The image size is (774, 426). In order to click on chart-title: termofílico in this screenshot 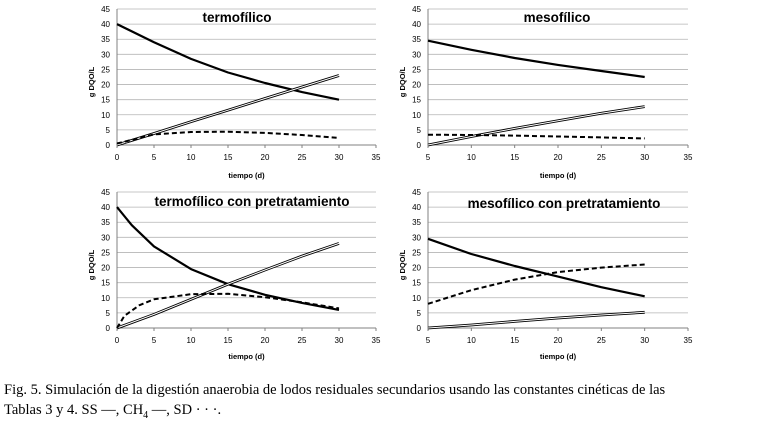, I will do `click(236, 17)`.